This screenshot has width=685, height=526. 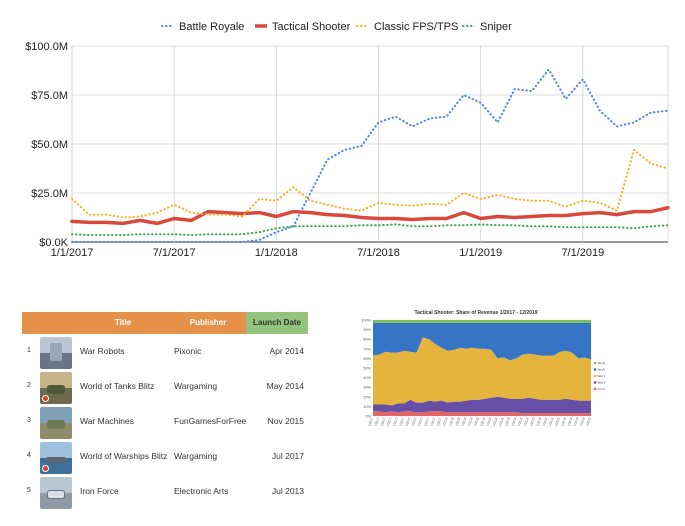 What do you see at coordinates (102, 351) in the screenshot?
I see `game-title: War Robots` at bounding box center [102, 351].